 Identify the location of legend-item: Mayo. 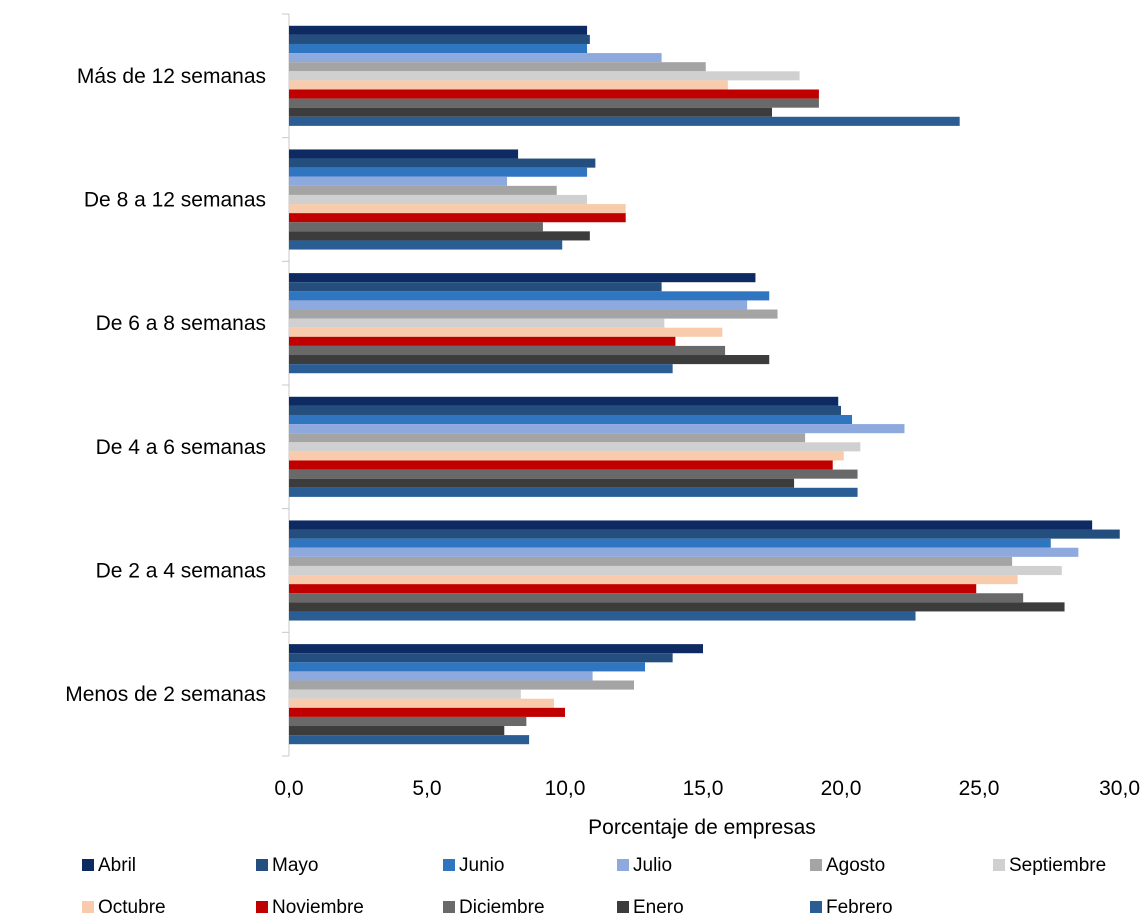
(287, 865).